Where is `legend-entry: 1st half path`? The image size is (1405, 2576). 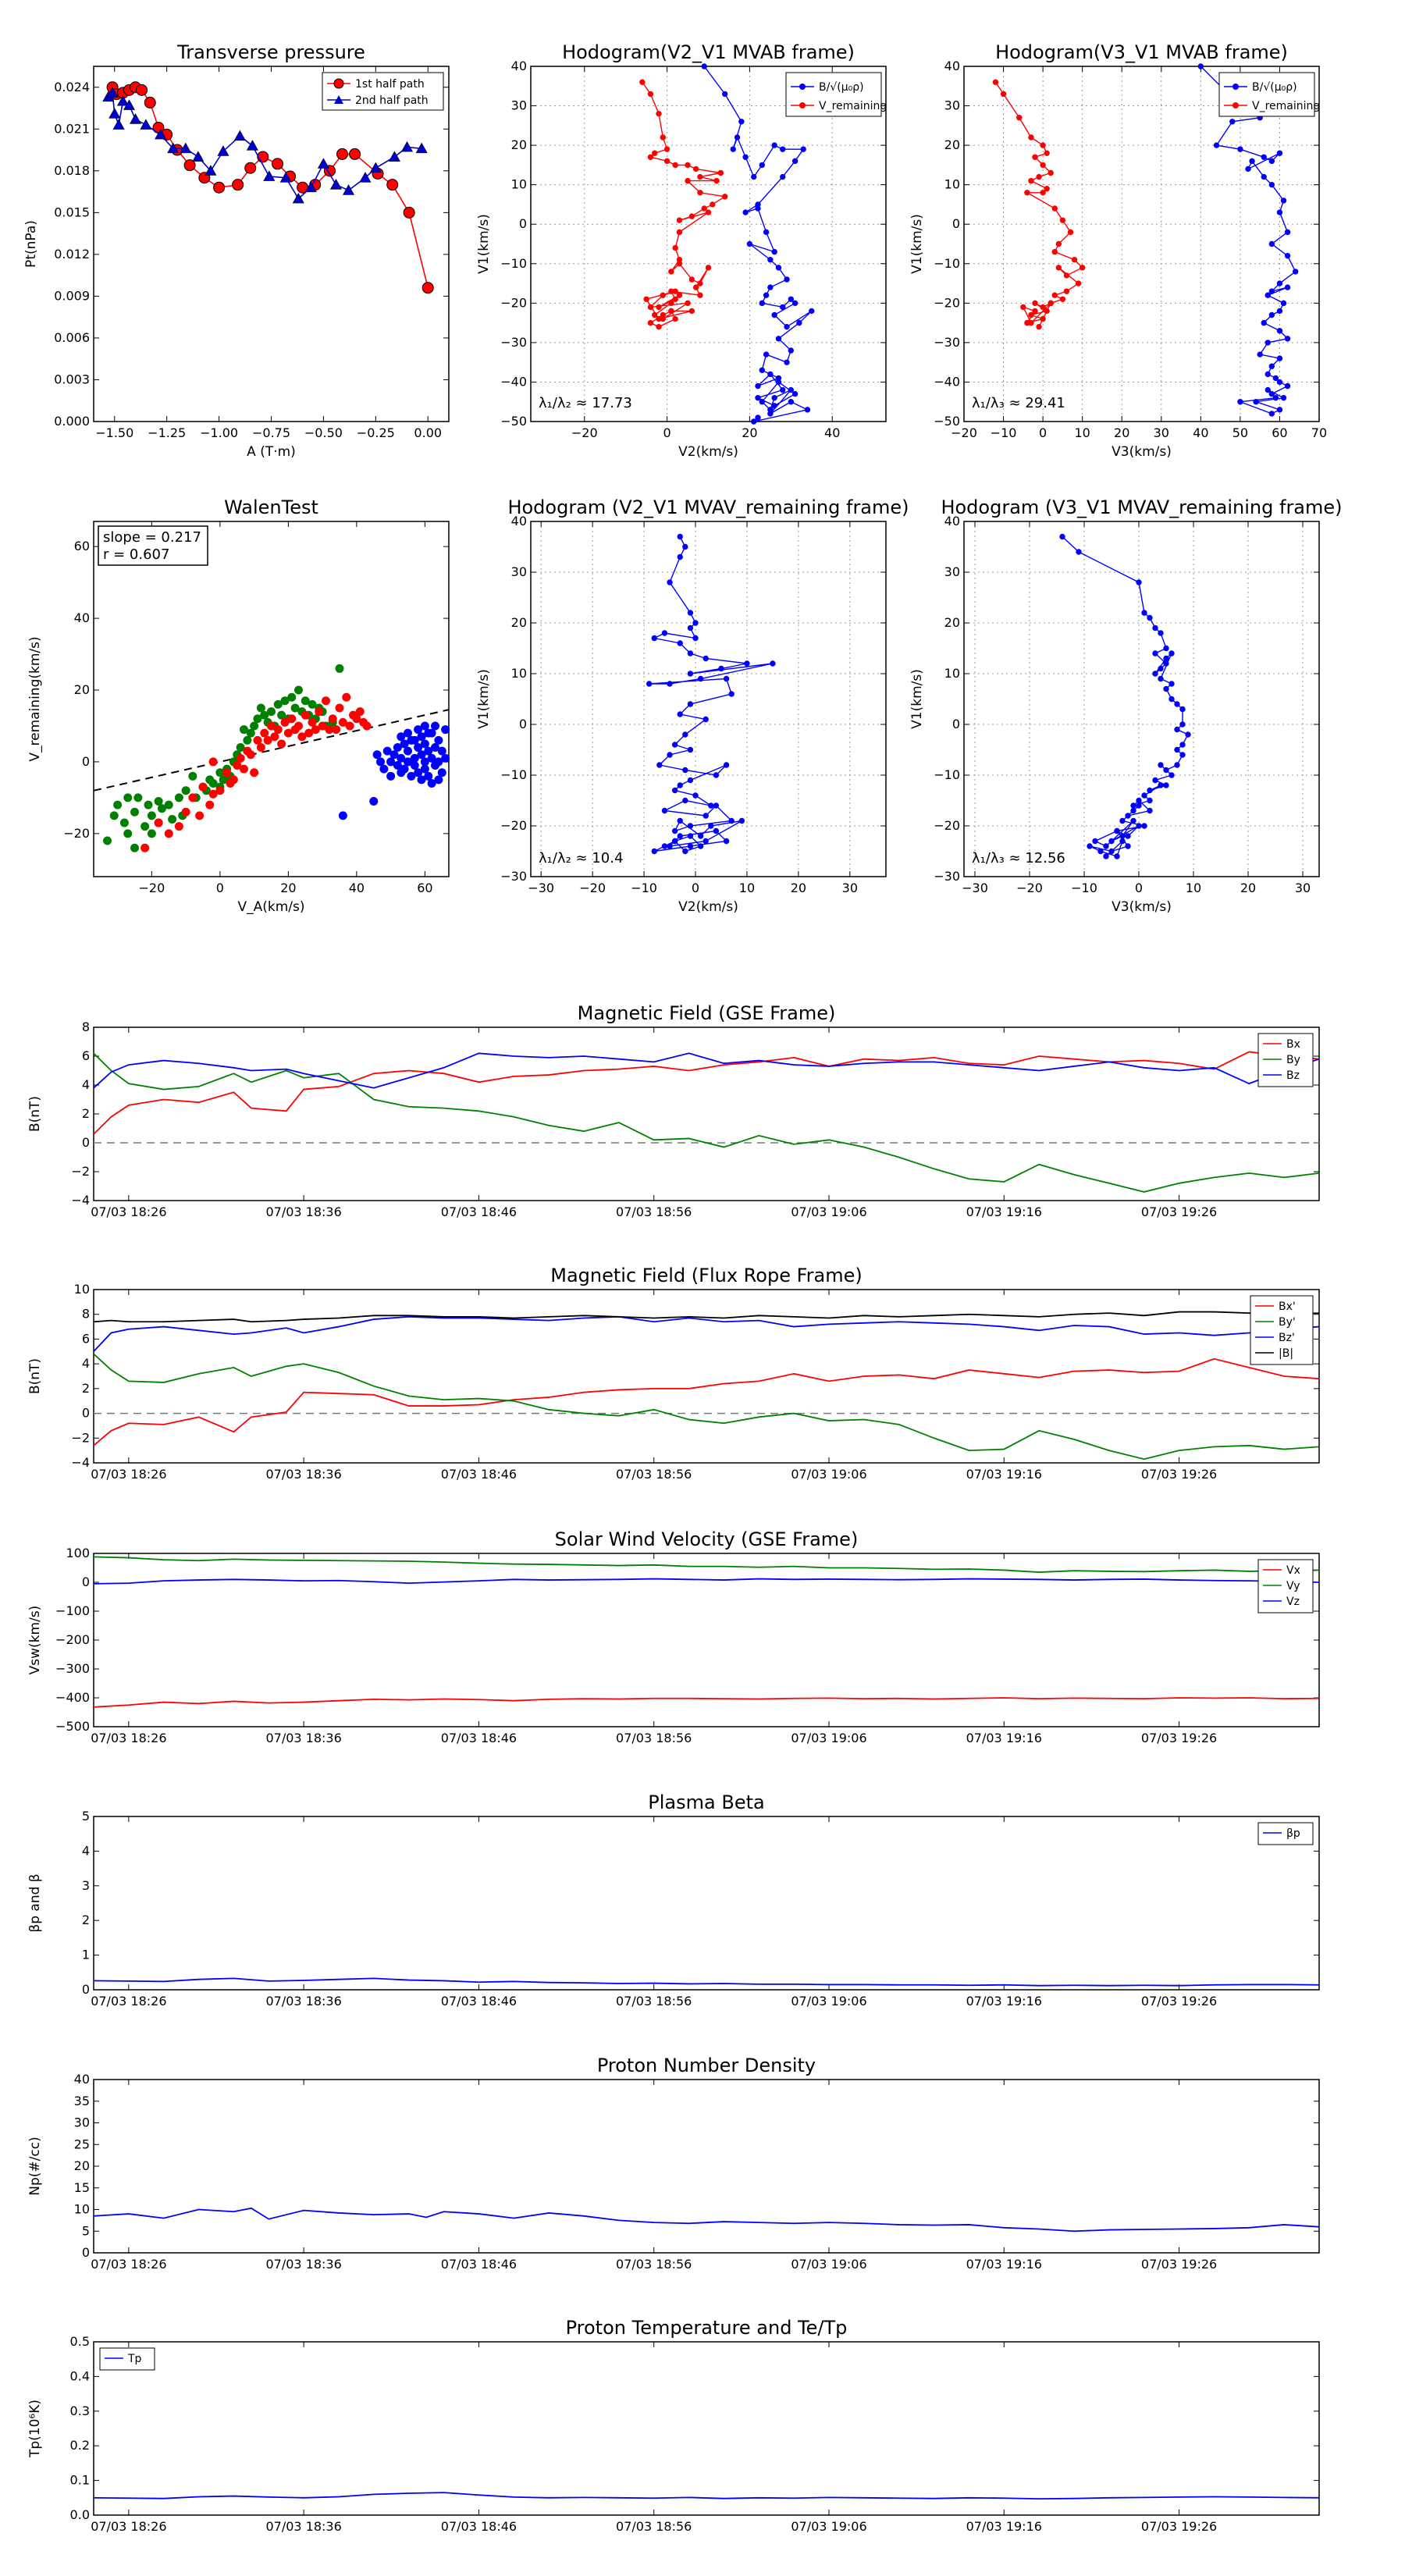
legend-entry: 1st half path is located at coordinates (390, 84).